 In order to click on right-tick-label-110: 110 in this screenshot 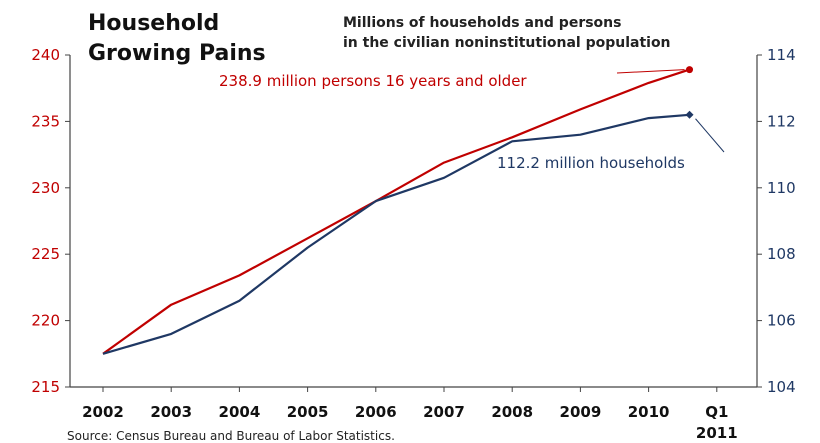, I will do `click(781, 188)`.